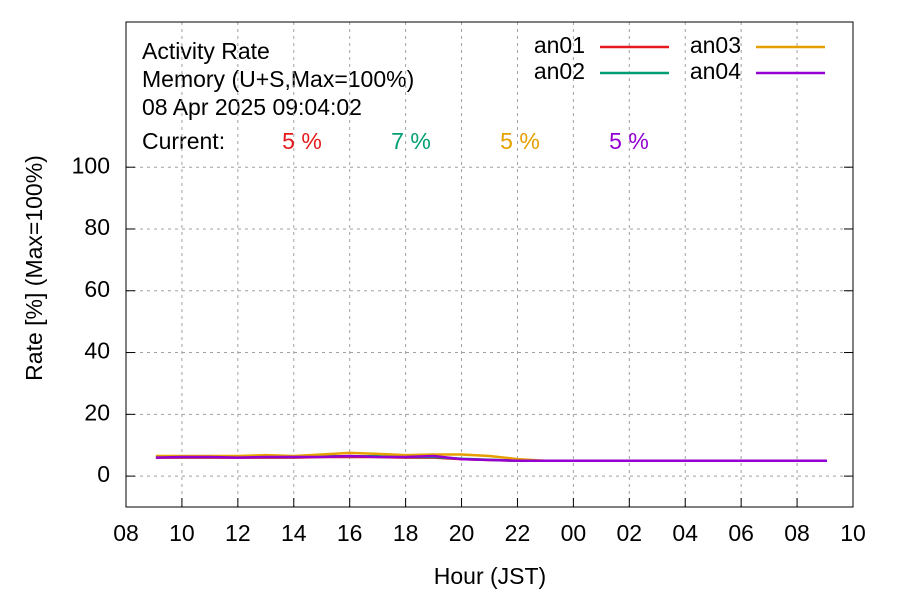 This screenshot has height=600, width=900. I want to click on series-line, so click(491, 458).